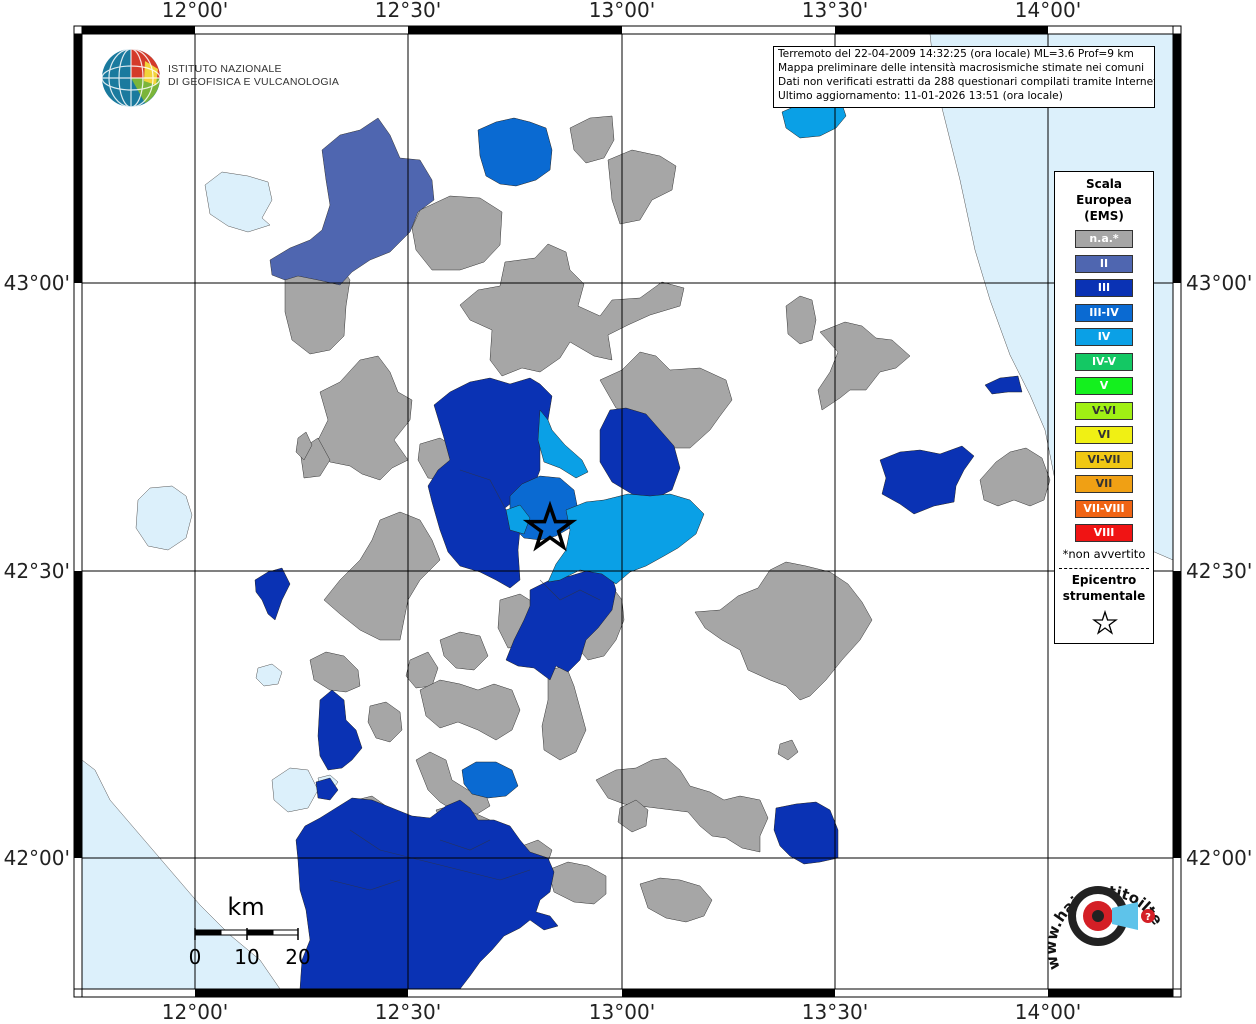  I want to click on lake-trasimeno, so click(238, 202).